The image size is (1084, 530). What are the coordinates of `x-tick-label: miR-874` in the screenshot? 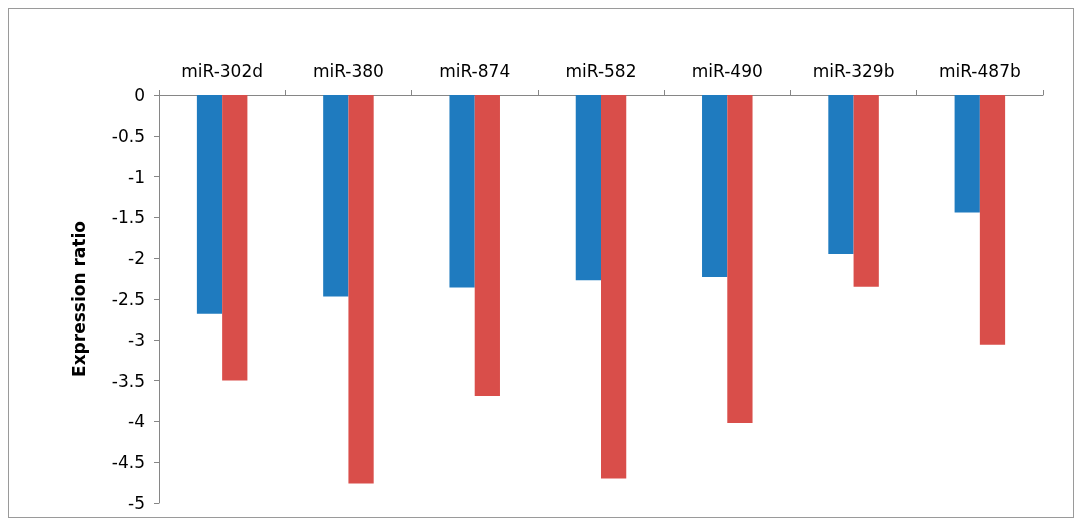 It's located at (475, 70).